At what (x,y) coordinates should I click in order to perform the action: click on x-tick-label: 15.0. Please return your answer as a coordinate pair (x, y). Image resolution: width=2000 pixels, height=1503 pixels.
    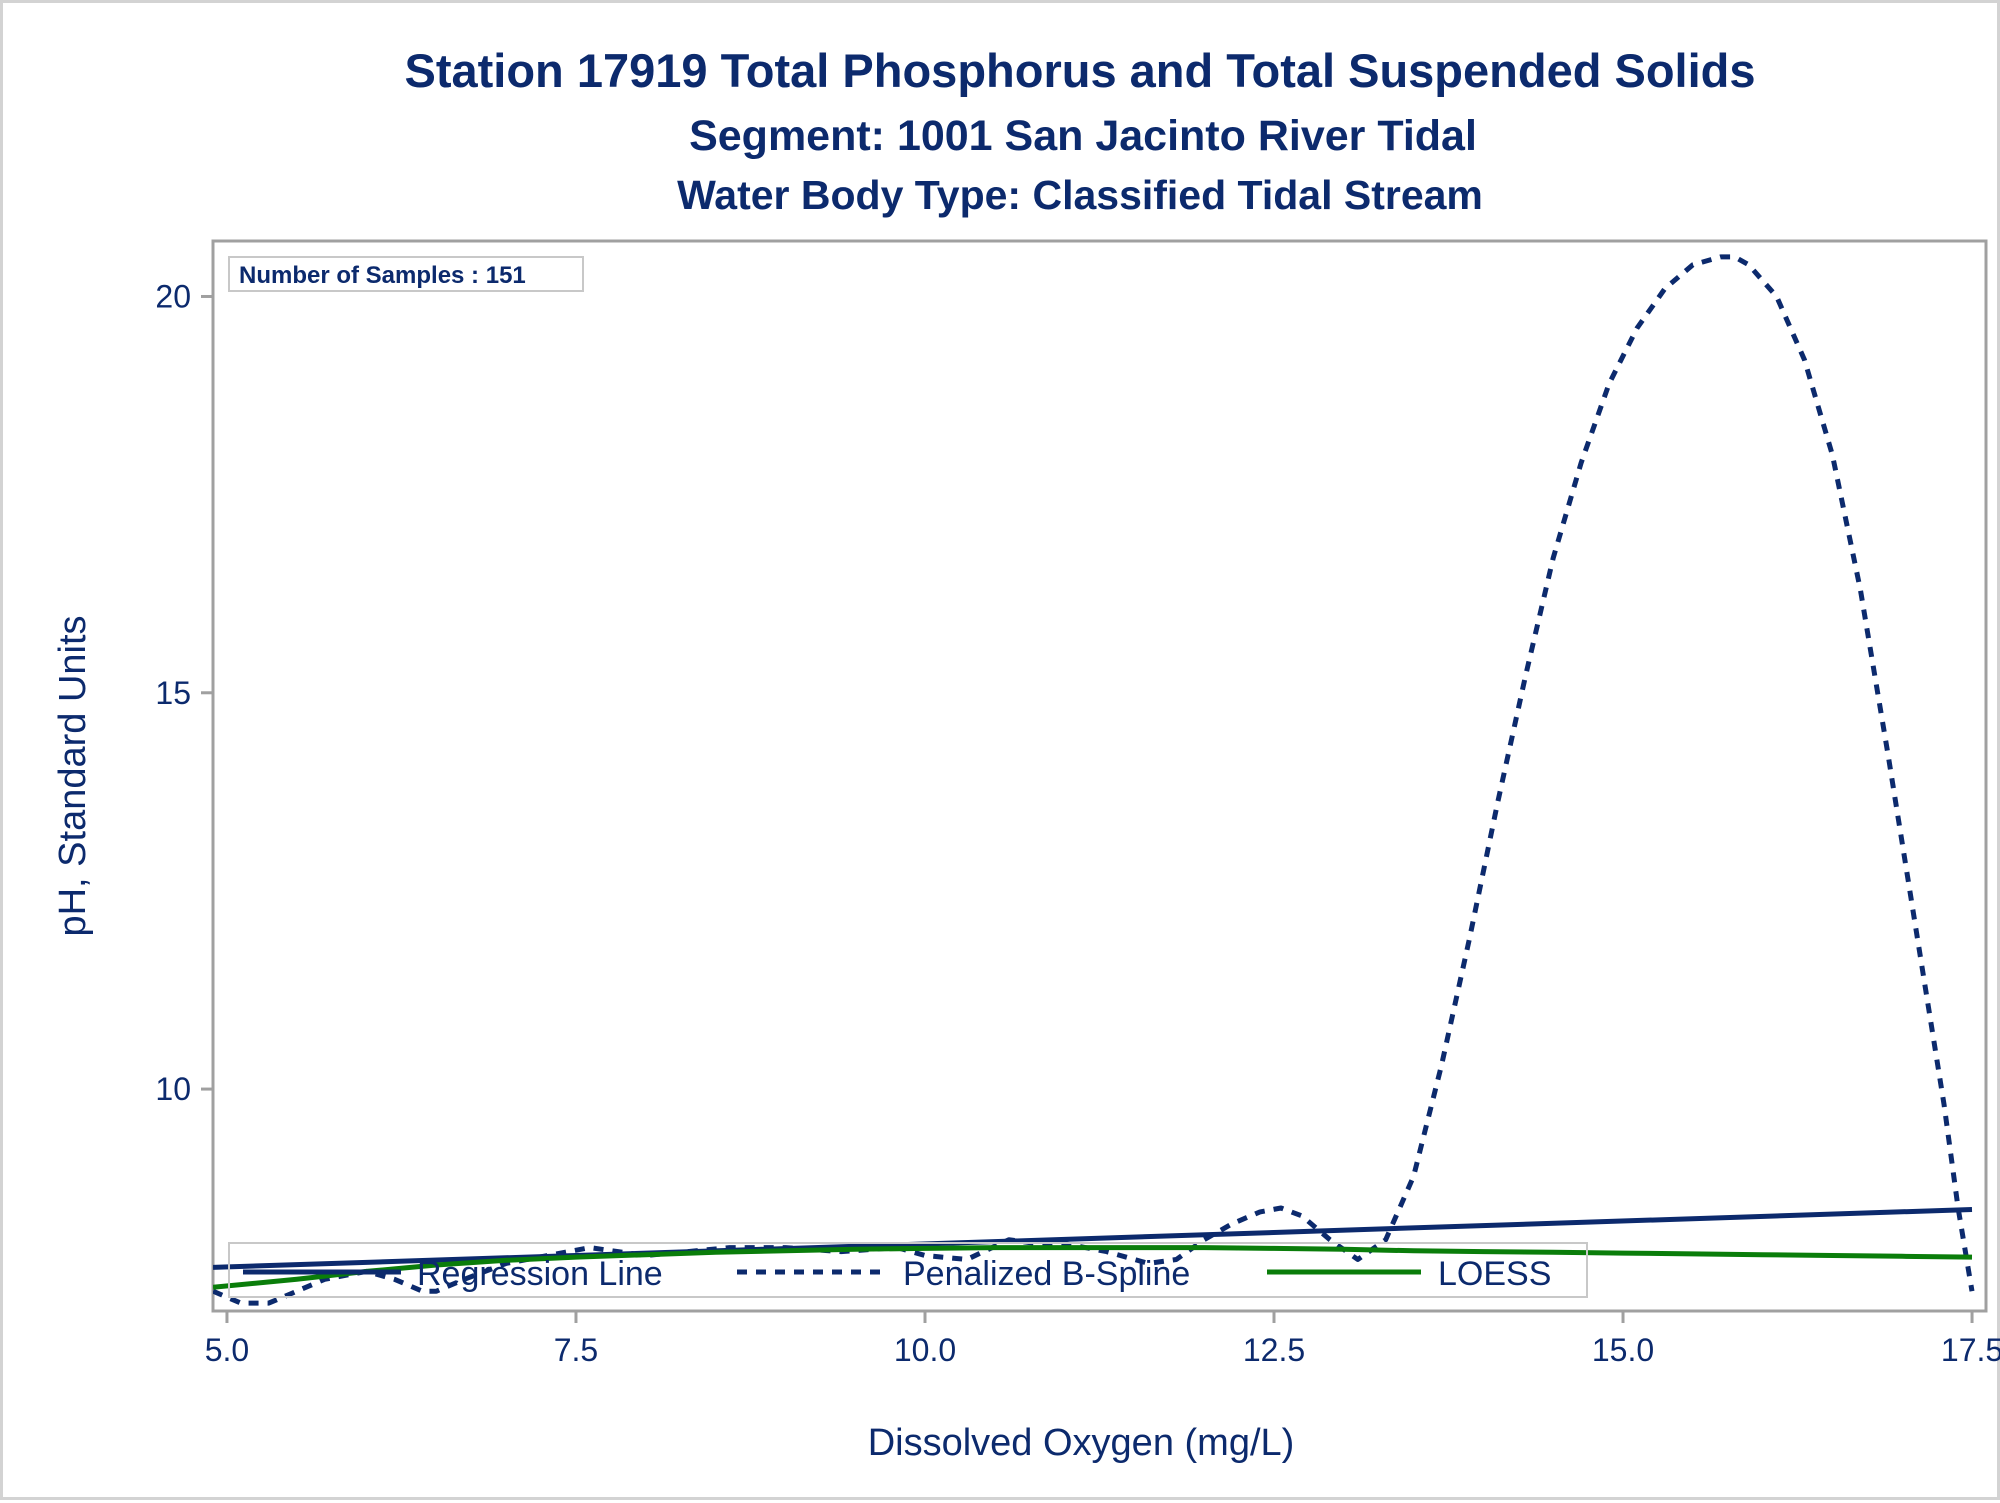
    Looking at the image, I should click on (1623, 1350).